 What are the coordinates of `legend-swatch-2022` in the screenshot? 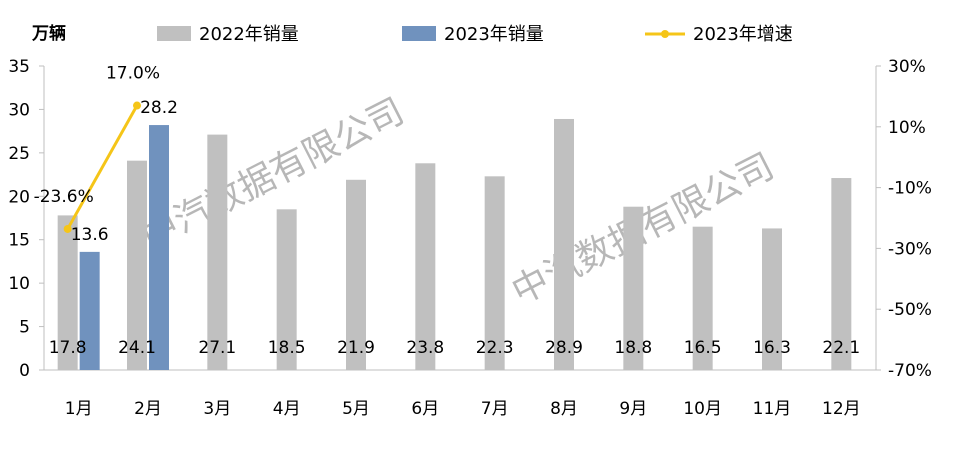 It's located at (174, 33).